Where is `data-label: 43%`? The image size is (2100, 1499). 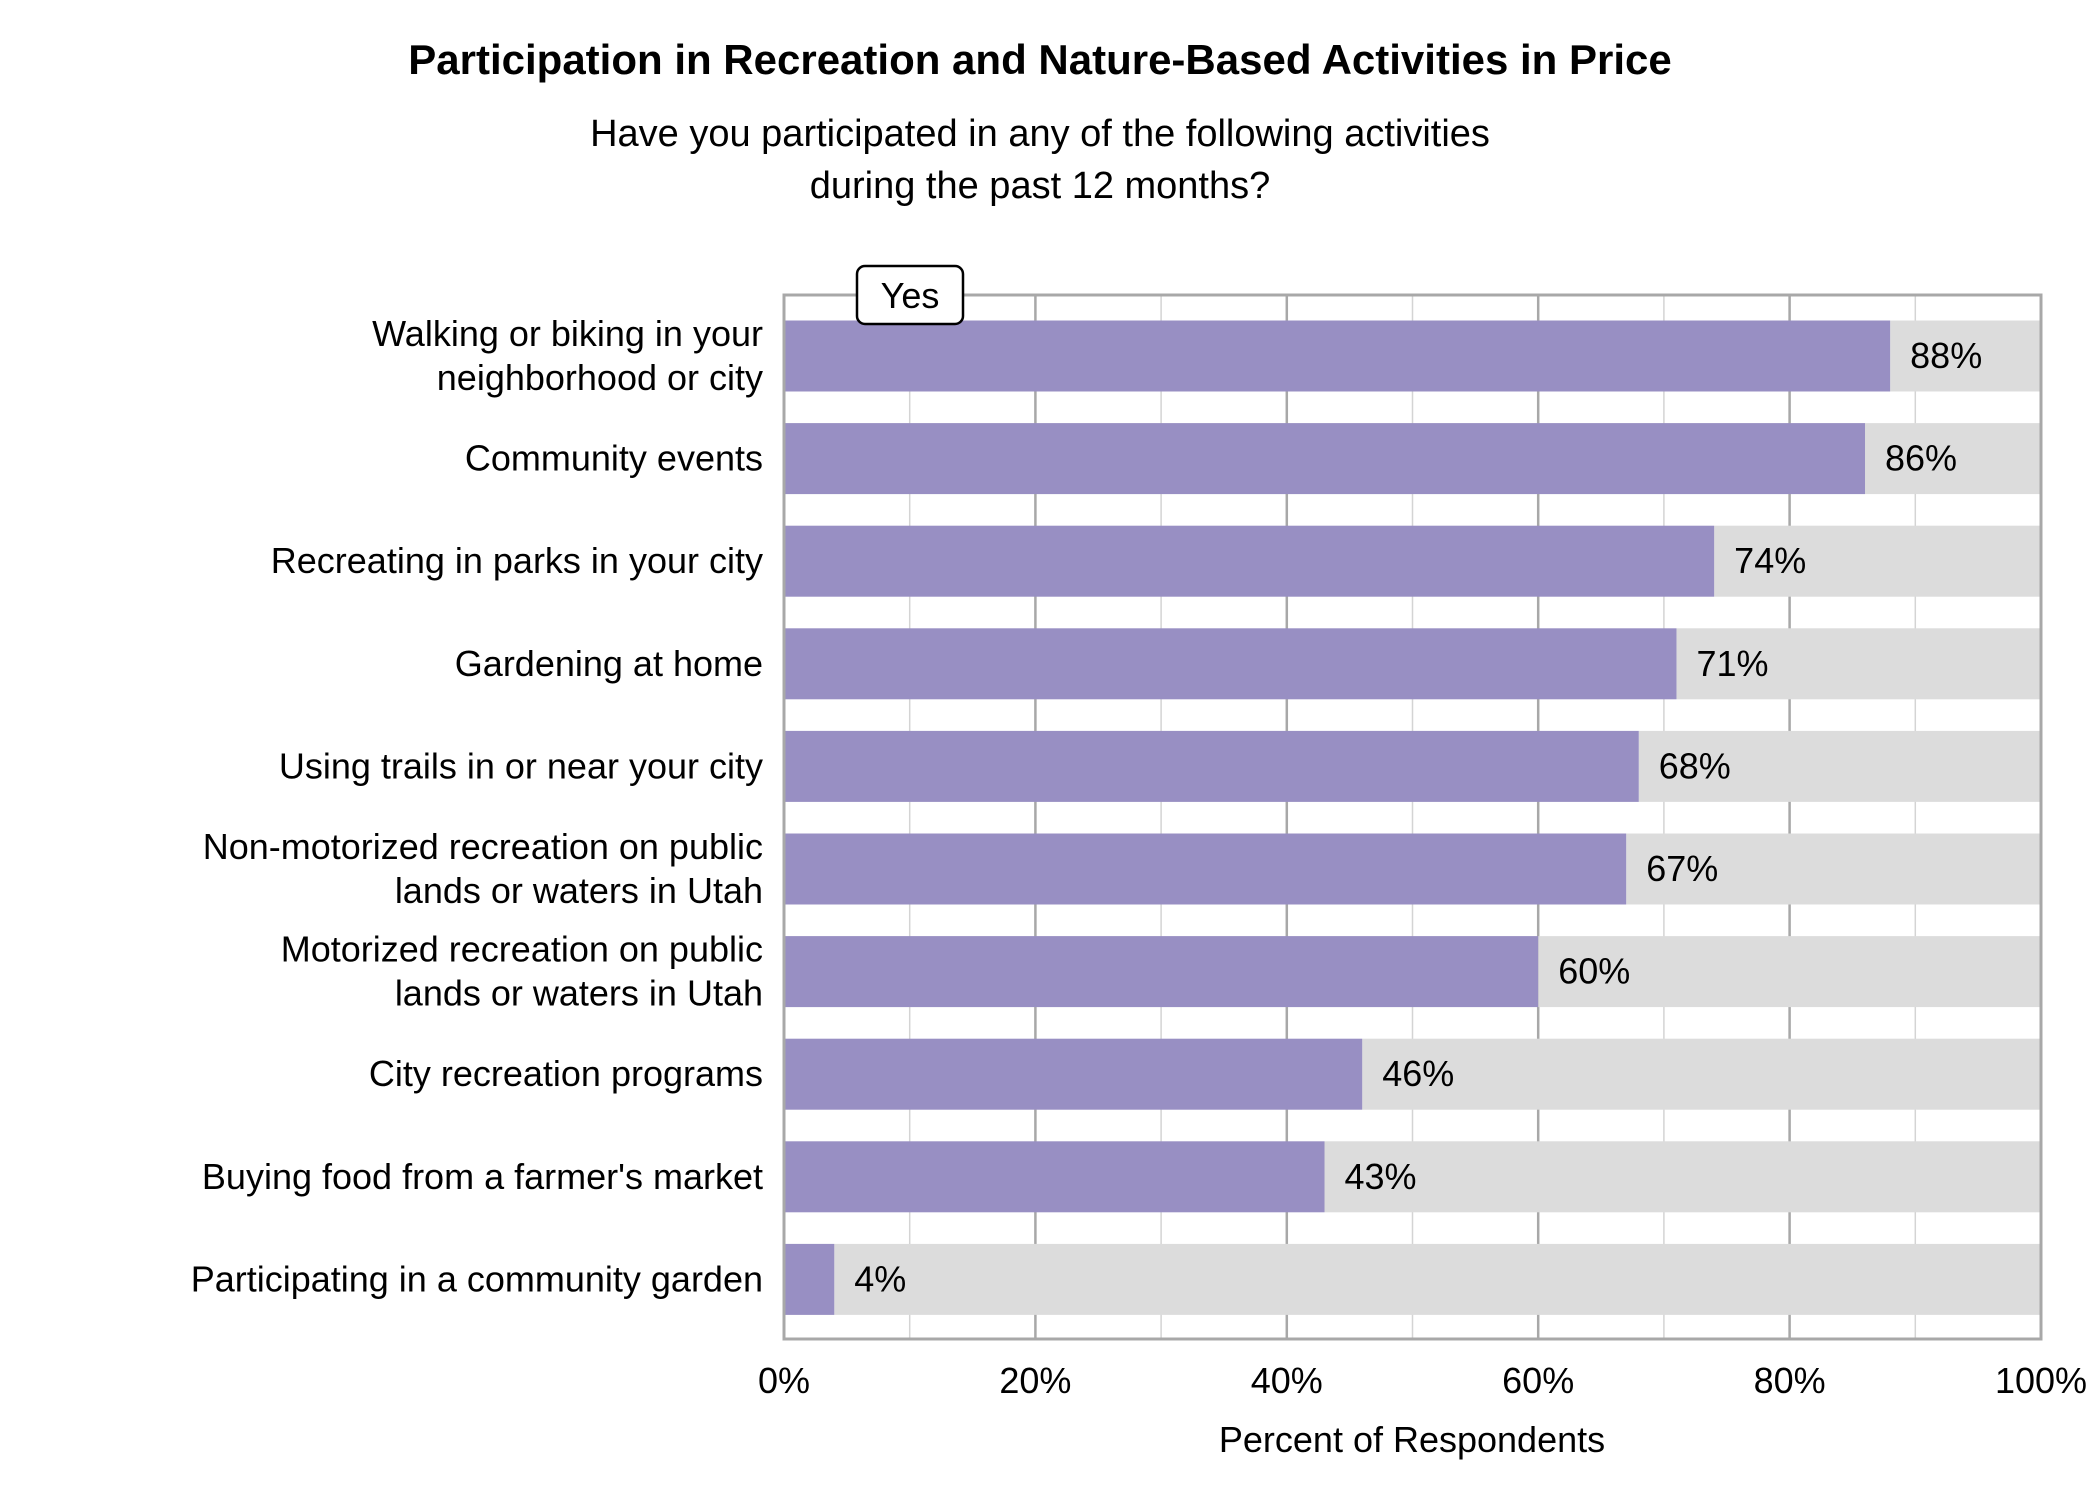 data-label: 43% is located at coordinates (1381, 1176).